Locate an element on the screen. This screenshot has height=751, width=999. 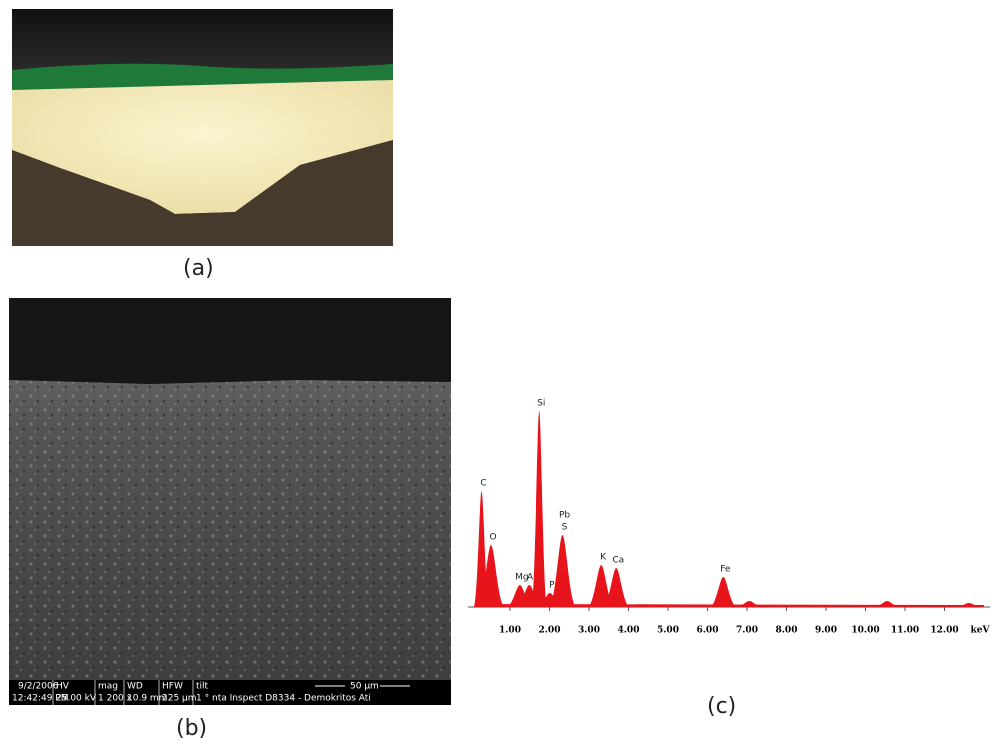
x-tick-label: 5.00 is located at coordinates (668, 631).